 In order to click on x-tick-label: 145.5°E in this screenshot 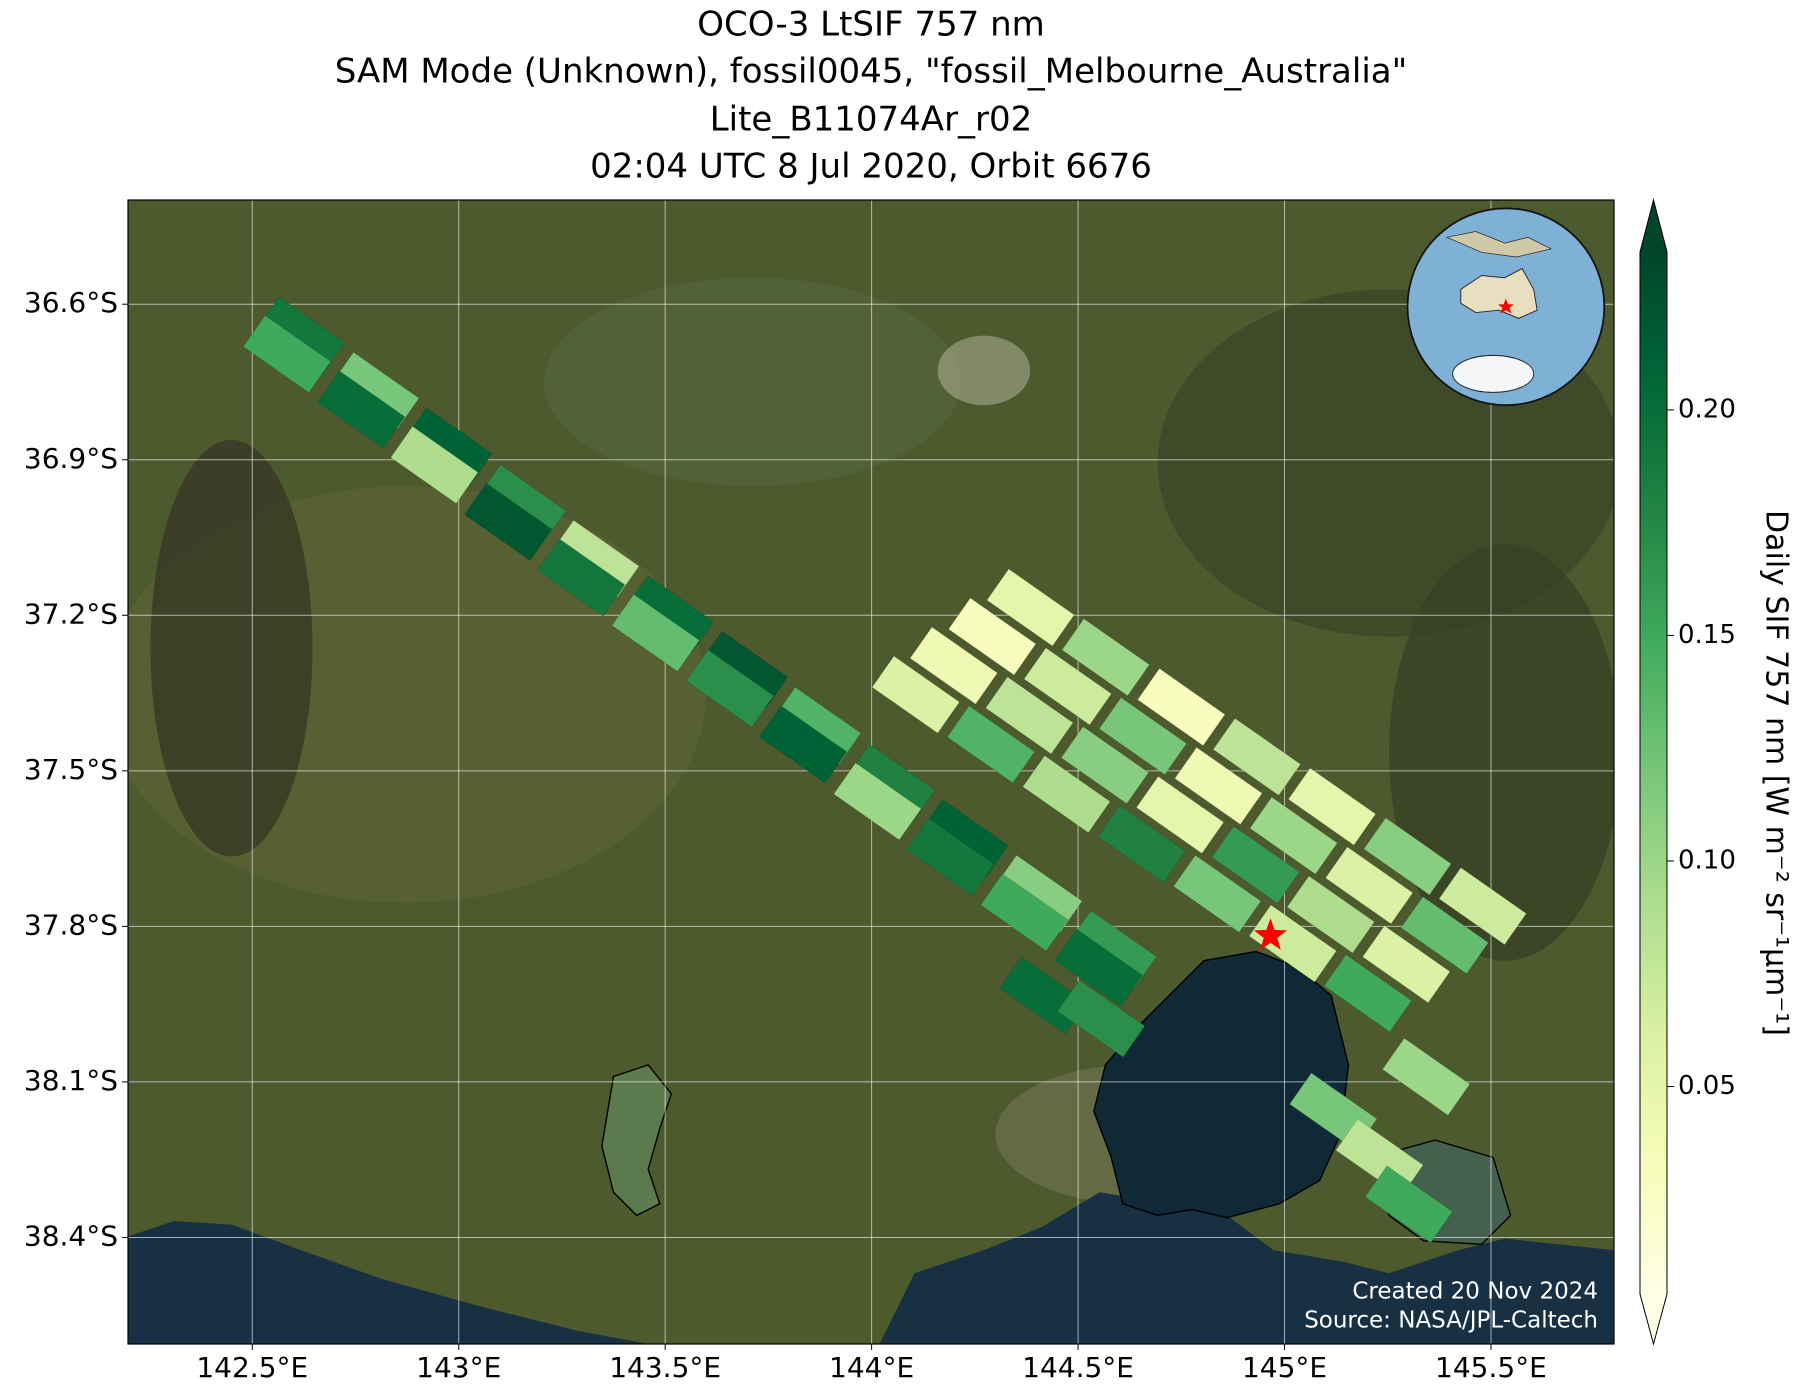, I will do `click(1491, 1367)`.